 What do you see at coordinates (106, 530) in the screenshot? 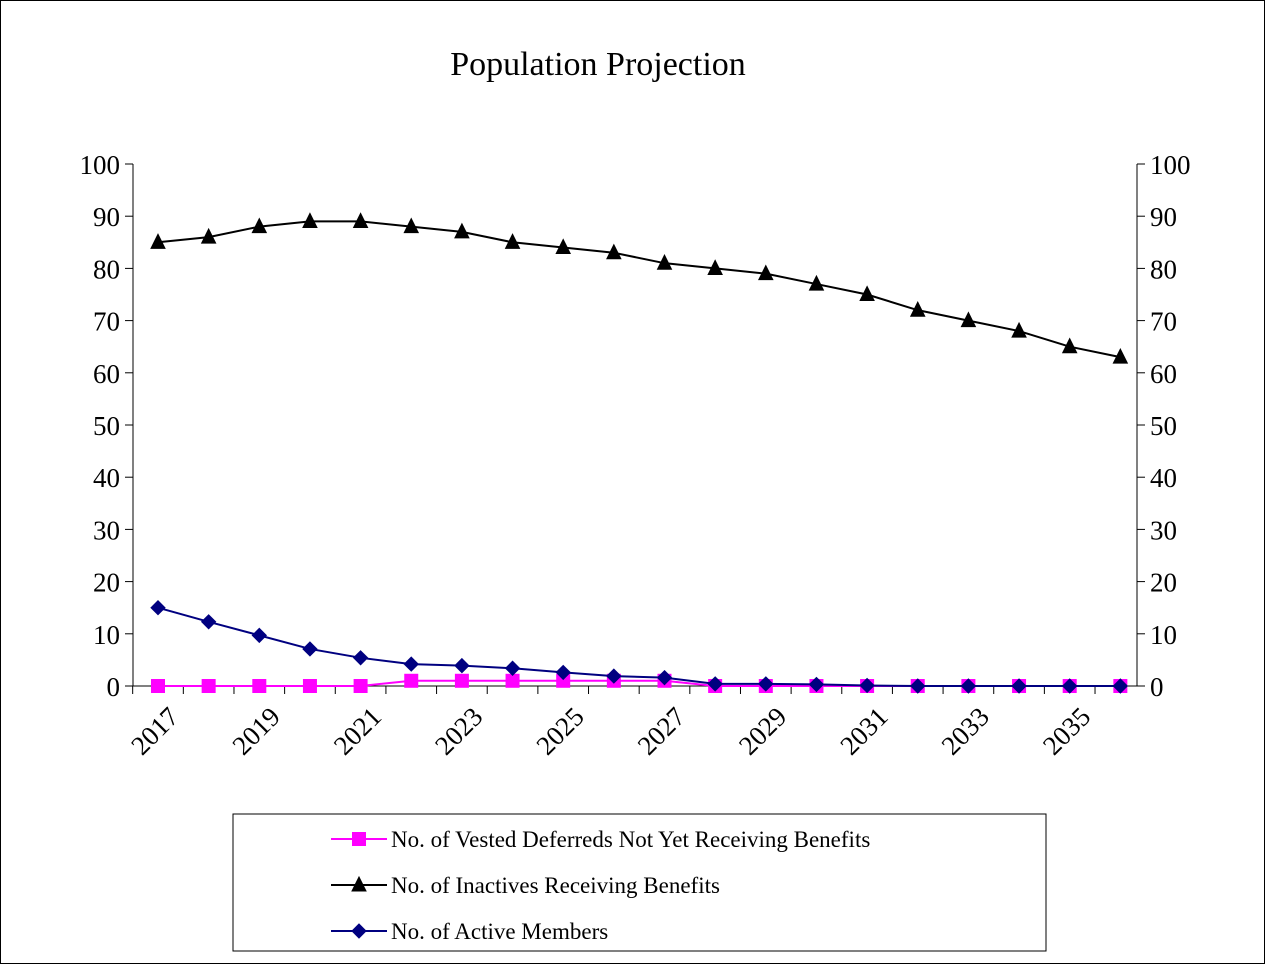
I see `y-tick-label-left: 30` at bounding box center [106, 530].